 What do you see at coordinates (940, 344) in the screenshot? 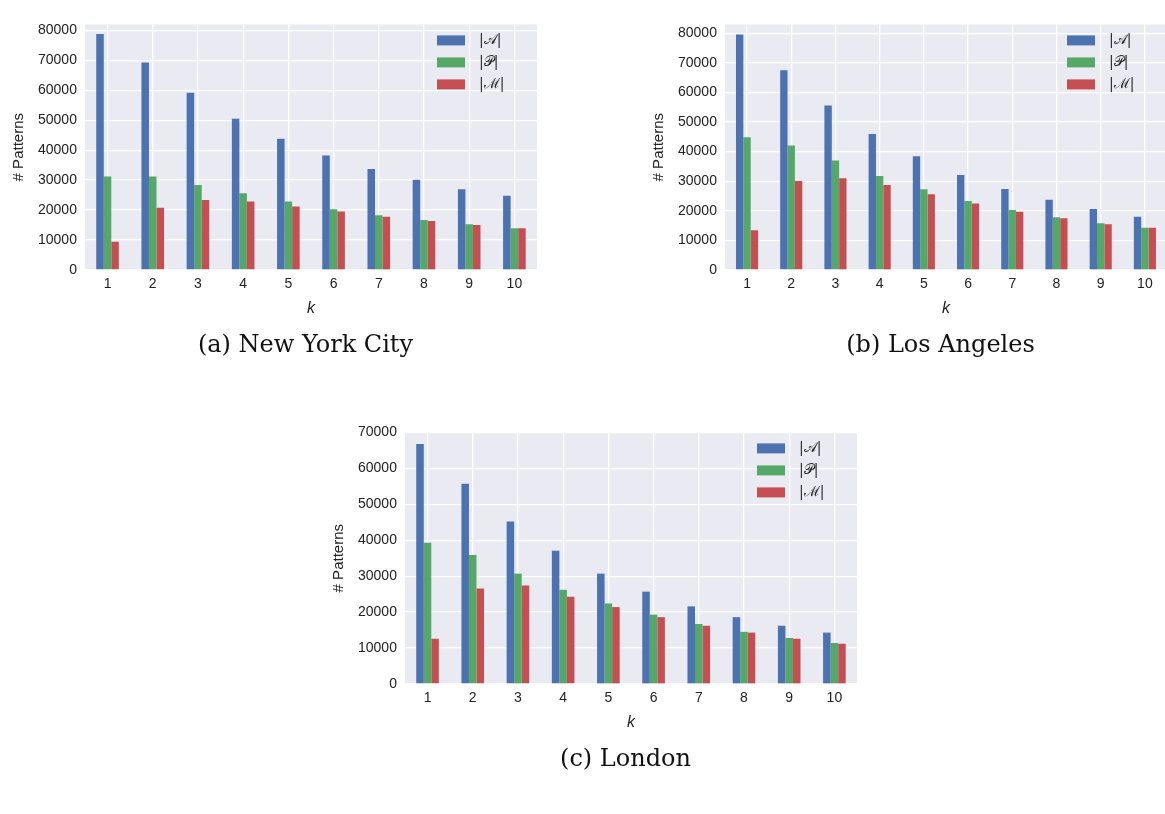
I see `text: (b) Los Angeles` at bounding box center [940, 344].